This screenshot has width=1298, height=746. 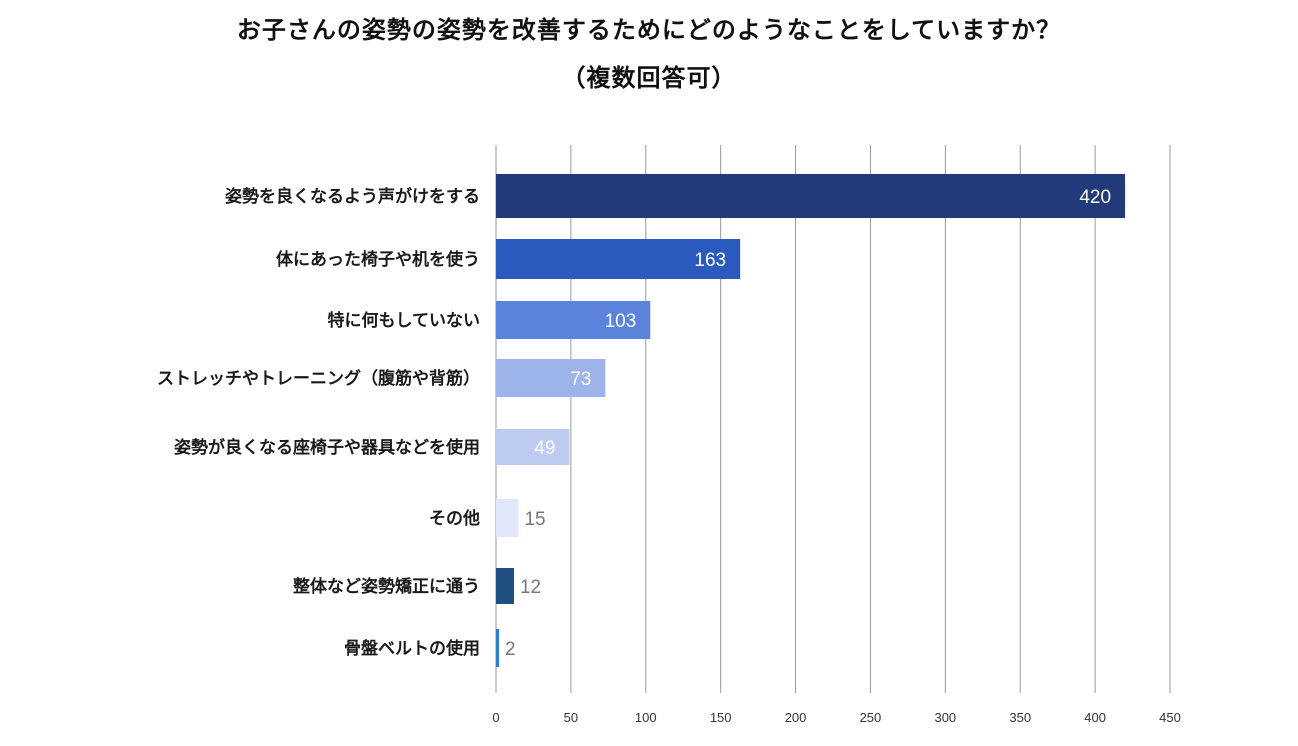 What do you see at coordinates (318, 378) in the screenshot?
I see `category-label: ストレッチやトレーニング（腹筋や背筋）` at bounding box center [318, 378].